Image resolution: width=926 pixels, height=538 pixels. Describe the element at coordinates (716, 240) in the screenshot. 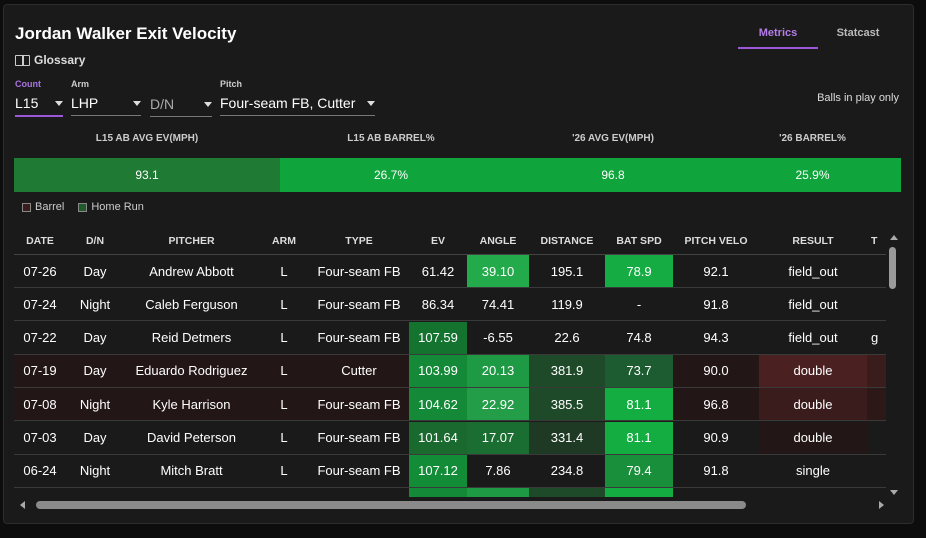

I see `column-header-pitch-velo: PITCH VELO` at that location.